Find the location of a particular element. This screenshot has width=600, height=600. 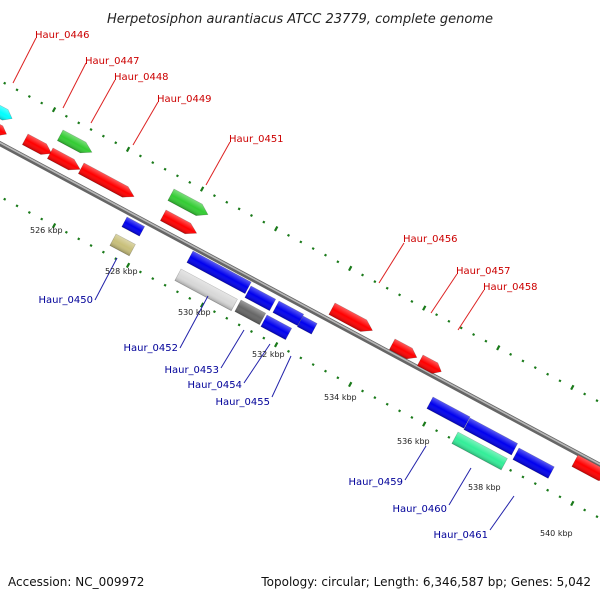

gene-haur-0446-cyan is located at coordinates (7, 112).